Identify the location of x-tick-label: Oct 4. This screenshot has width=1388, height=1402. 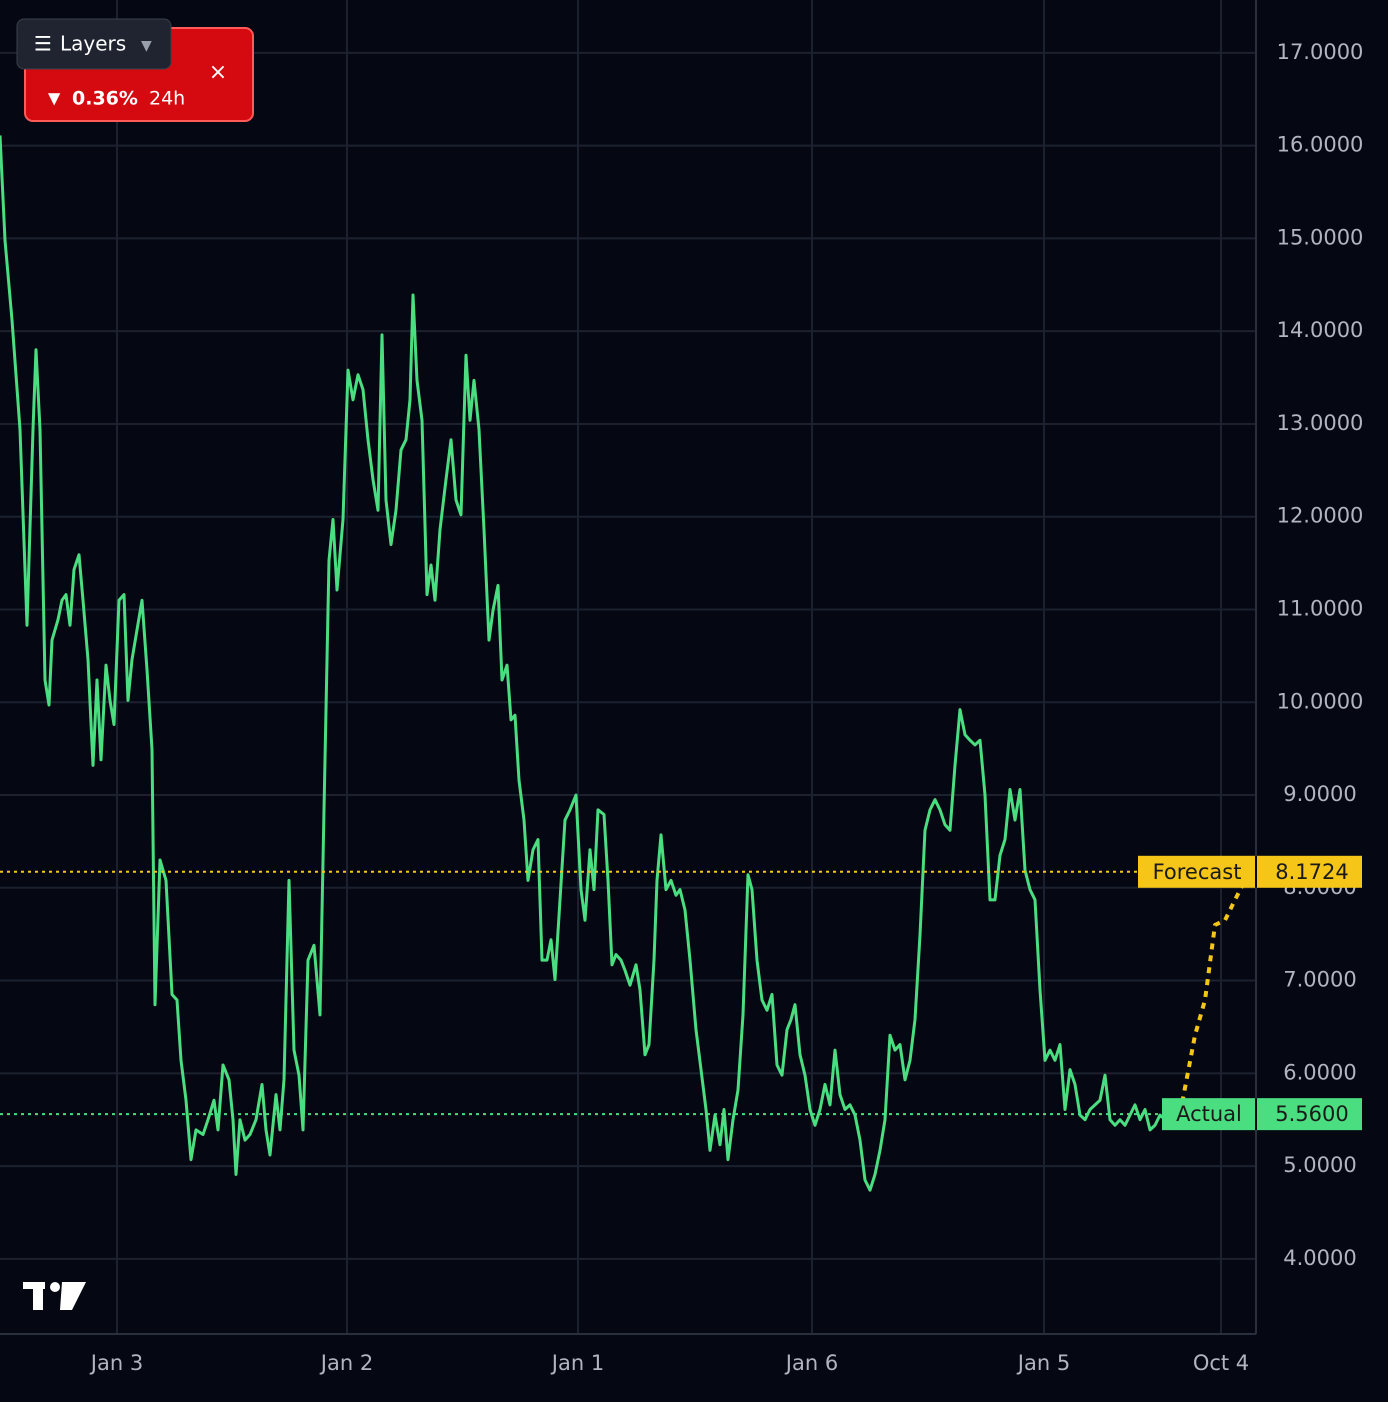
(1221, 1363).